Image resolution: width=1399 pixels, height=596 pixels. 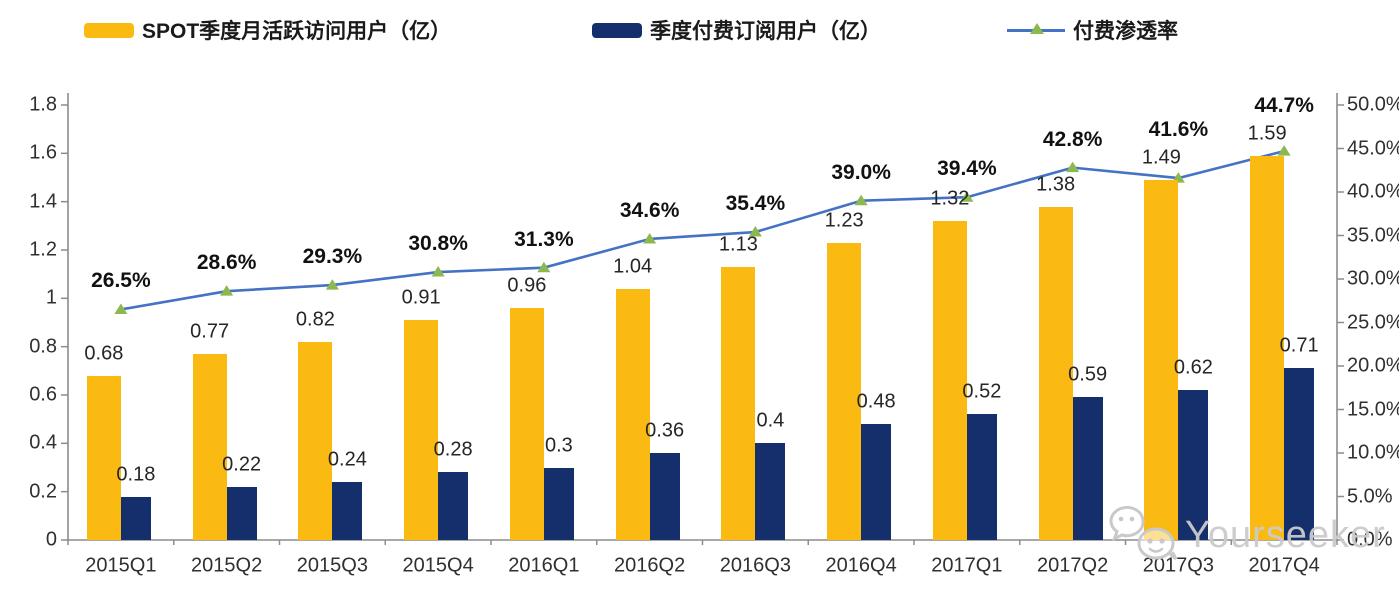 I want to click on subscribers-value-label: 0.36, so click(x=665, y=430).